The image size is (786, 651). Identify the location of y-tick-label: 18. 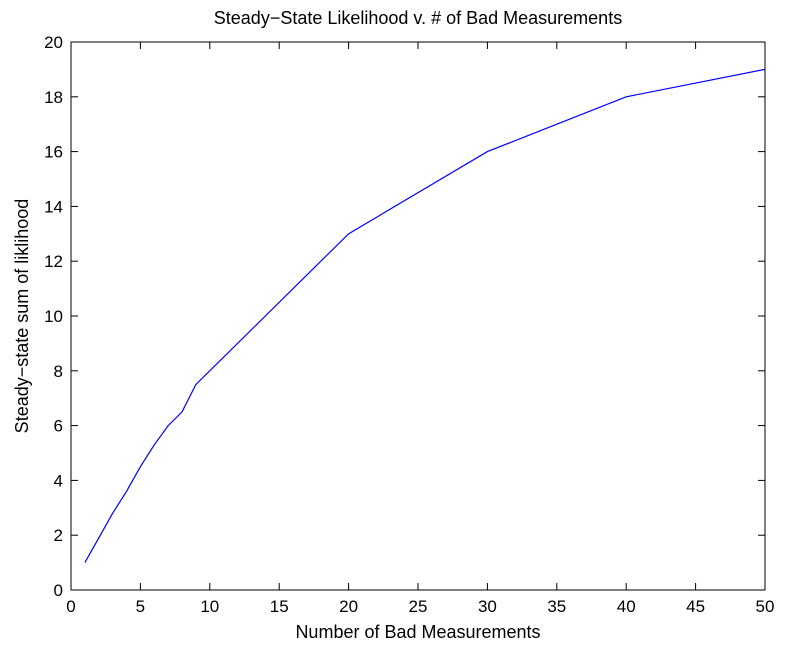
(53, 97).